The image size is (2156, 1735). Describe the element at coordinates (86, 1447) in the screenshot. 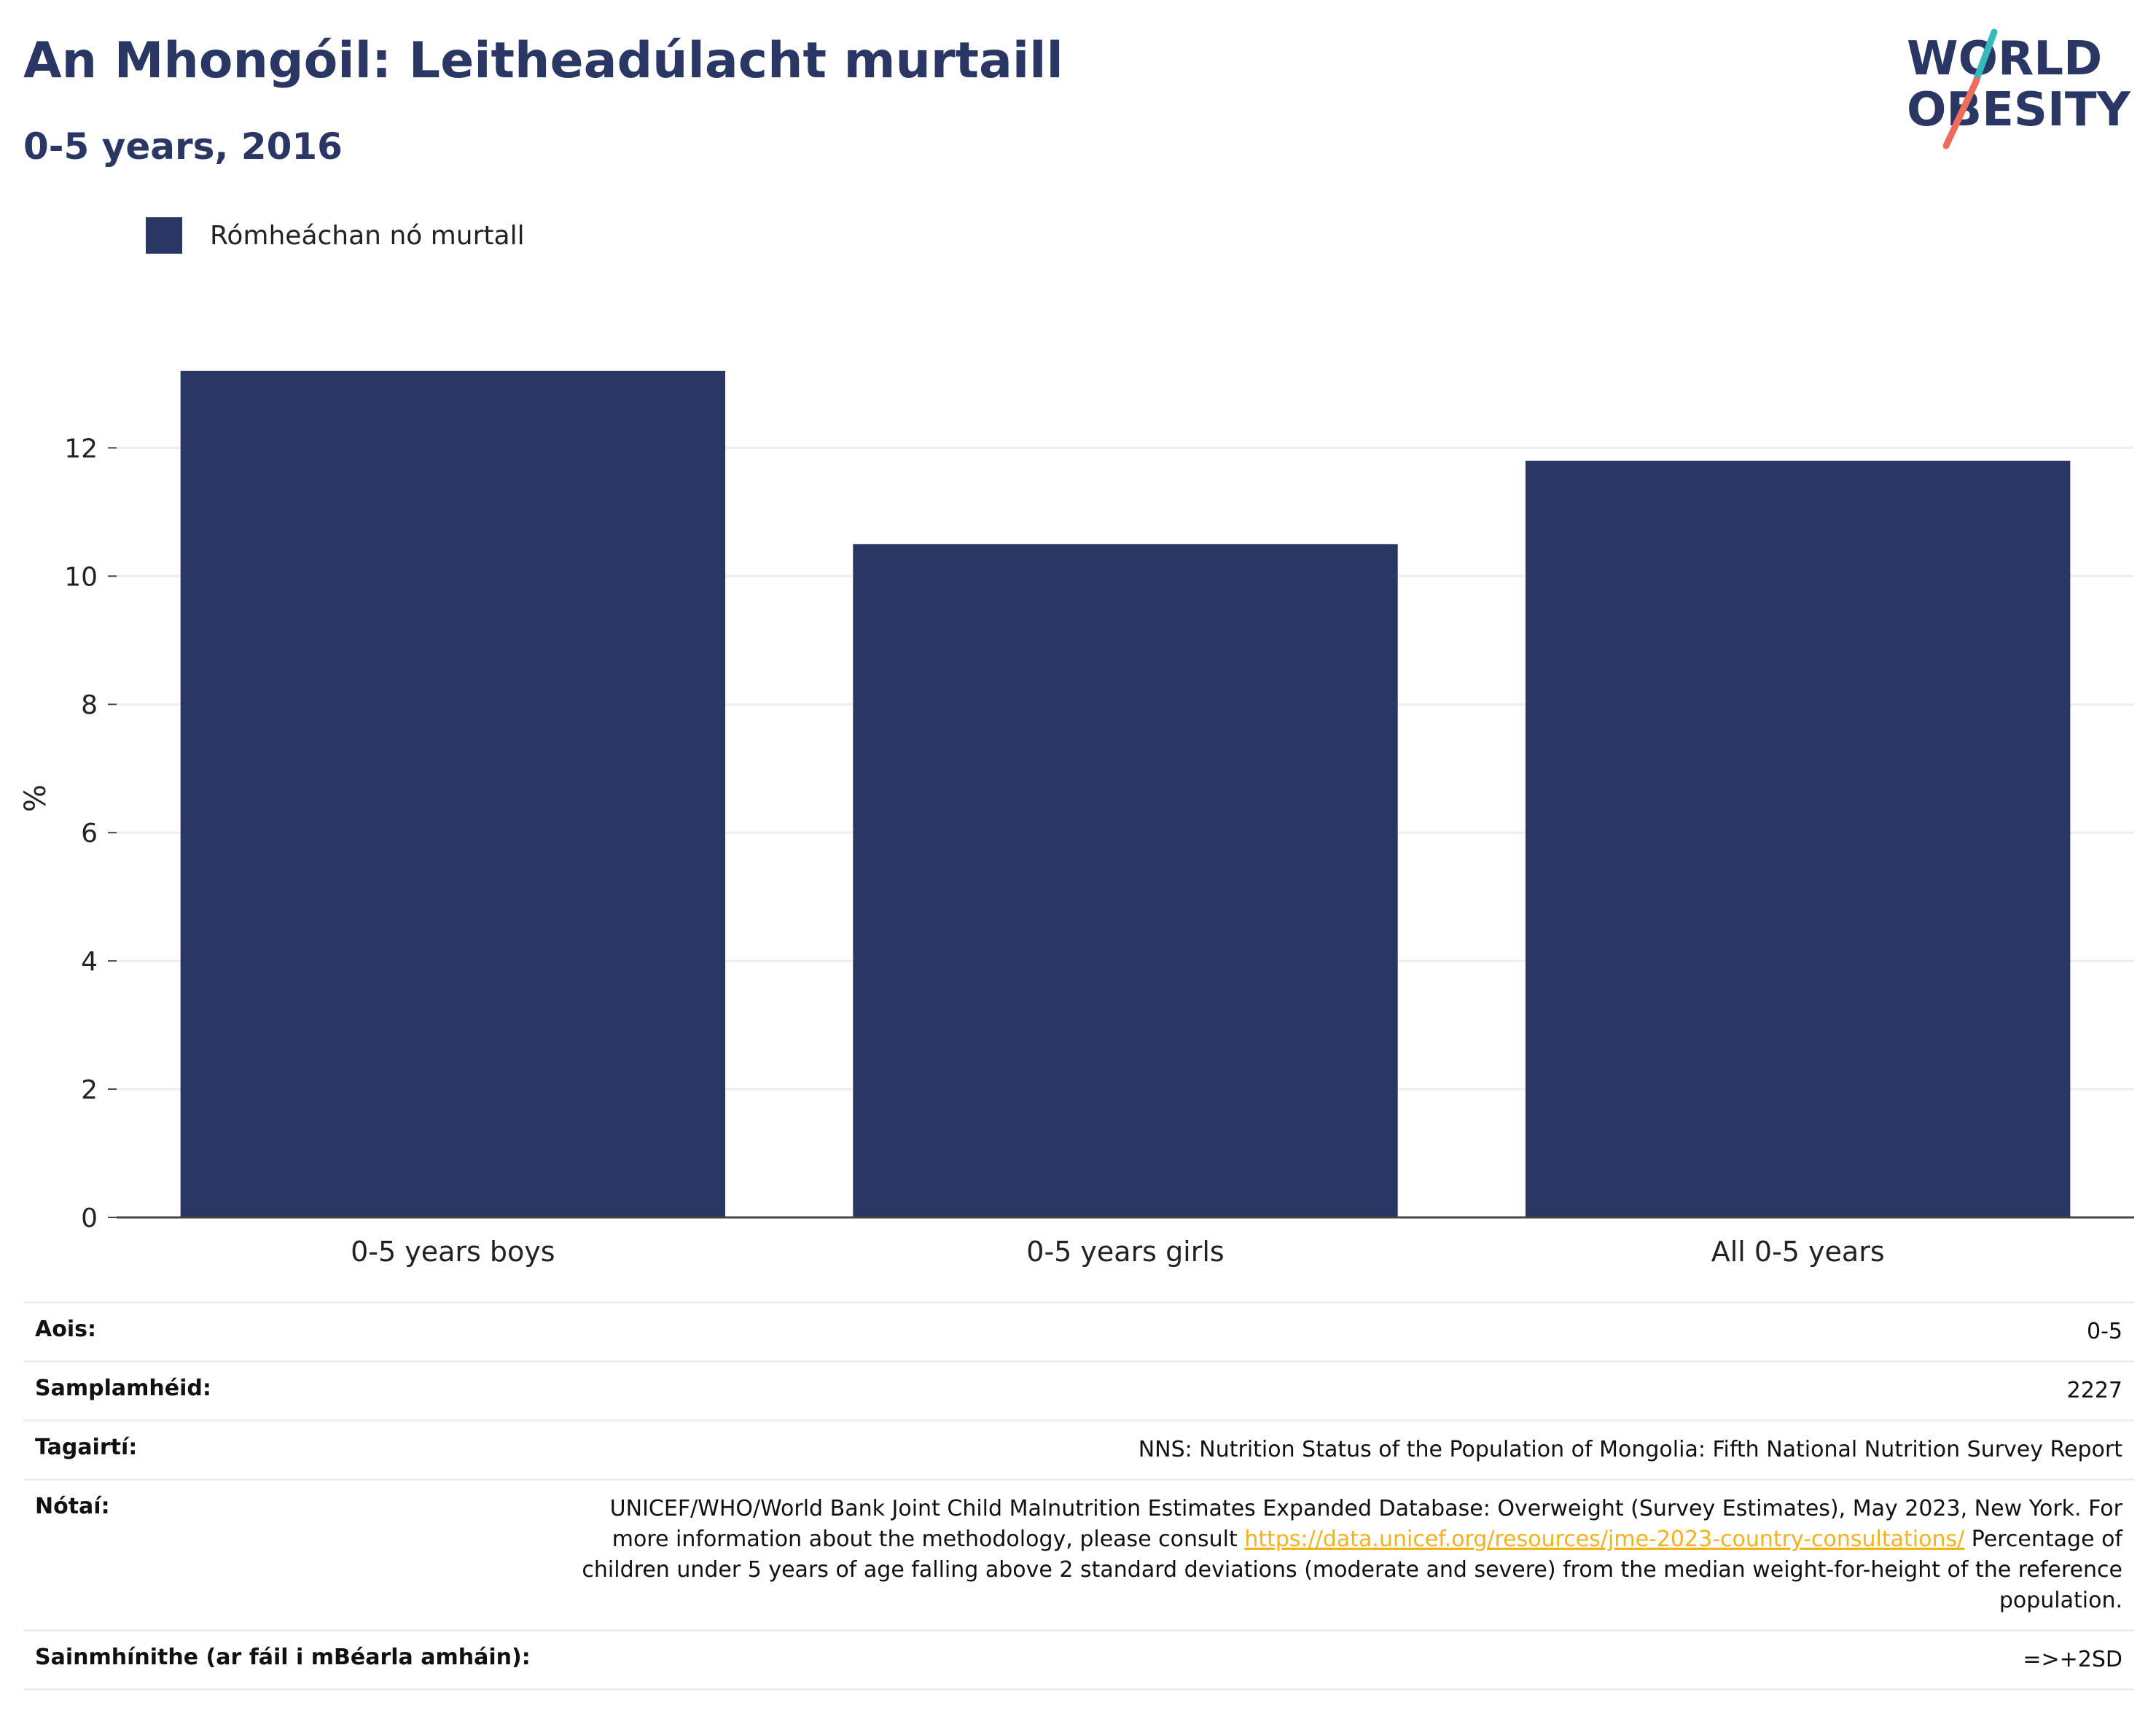

I see `meta-label-references: Tagairtí:` at that location.